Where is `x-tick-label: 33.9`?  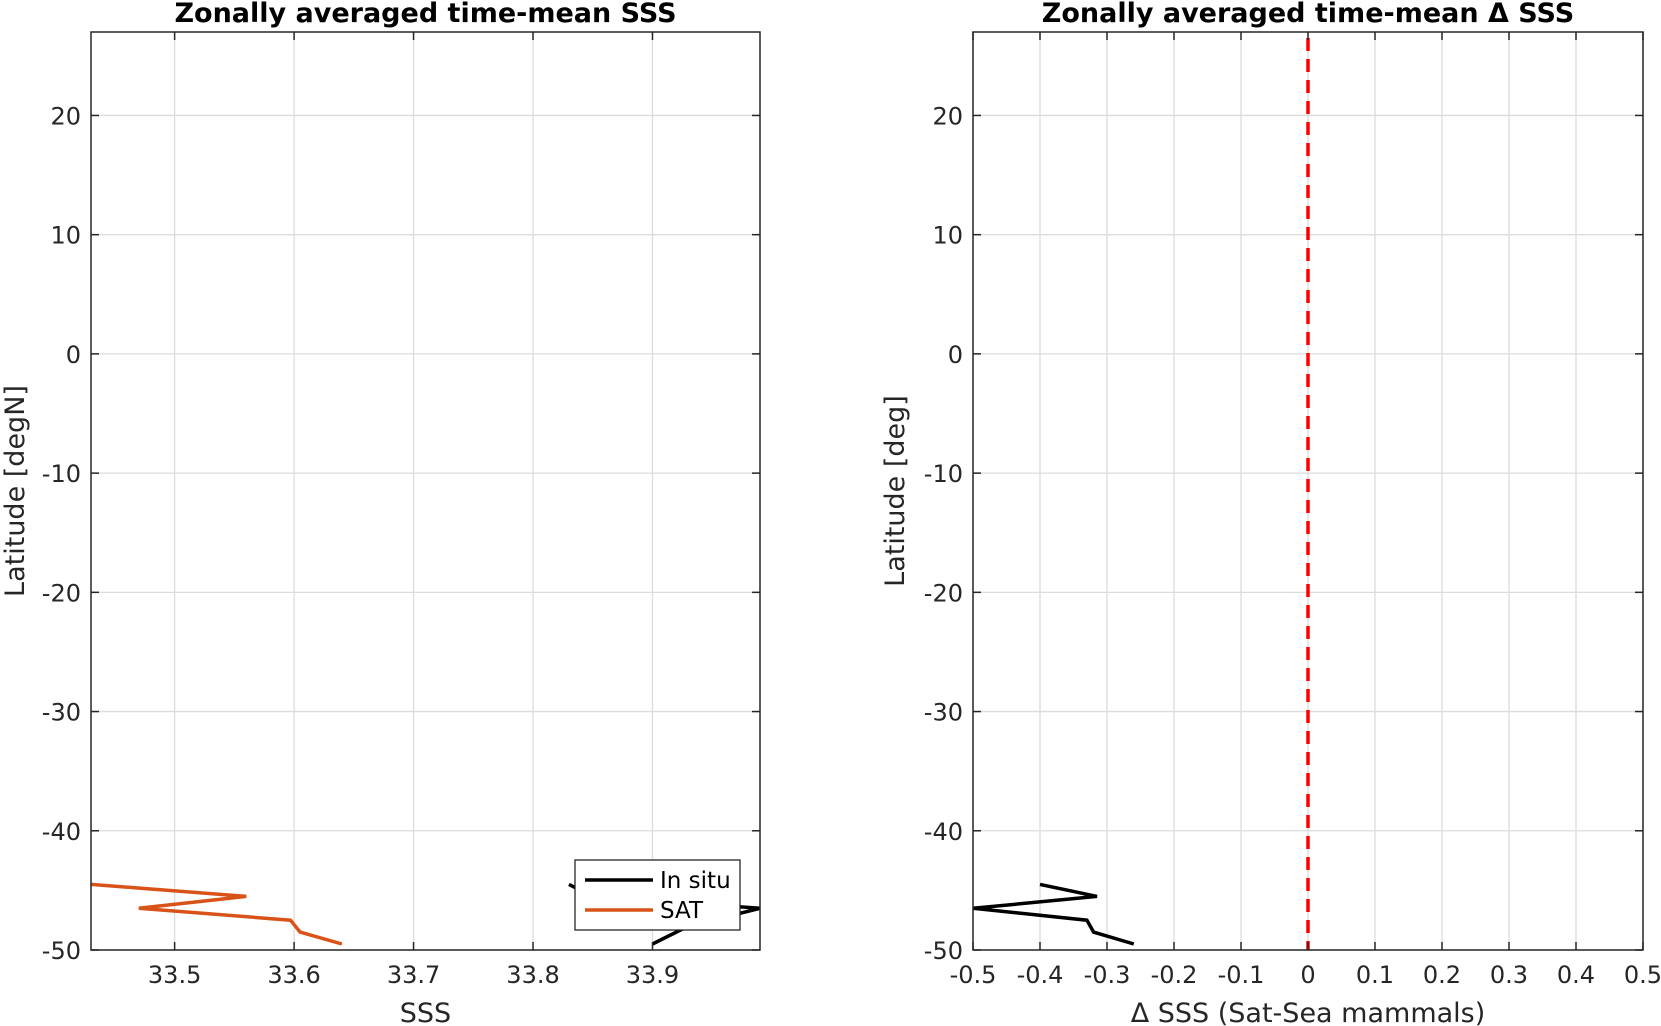
x-tick-label: 33.9 is located at coordinates (652, 975).